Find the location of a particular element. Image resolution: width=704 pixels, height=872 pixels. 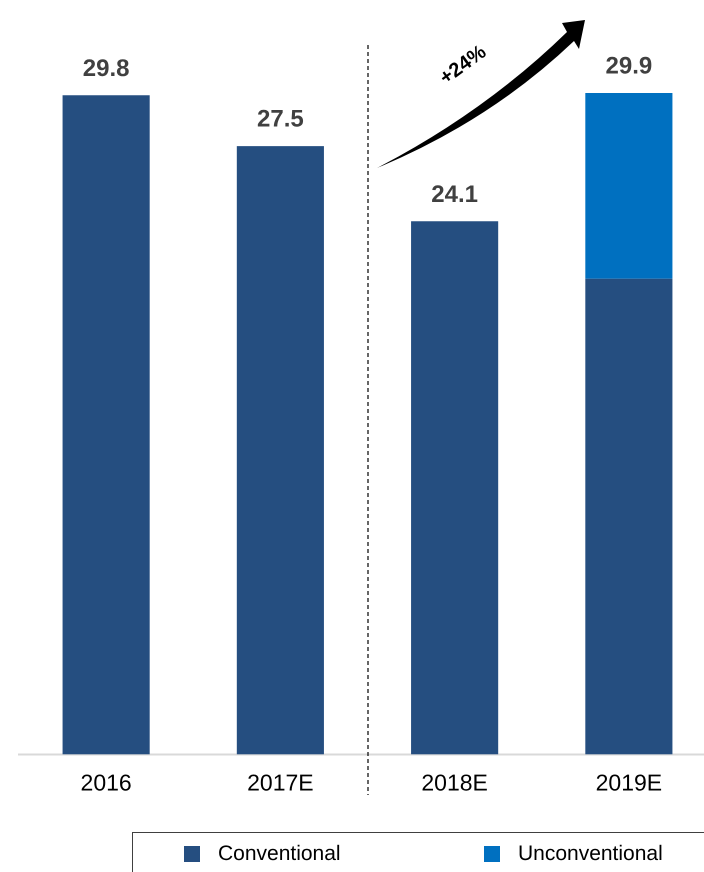

data-label: 27.5 is located at coordinates (280, 119).